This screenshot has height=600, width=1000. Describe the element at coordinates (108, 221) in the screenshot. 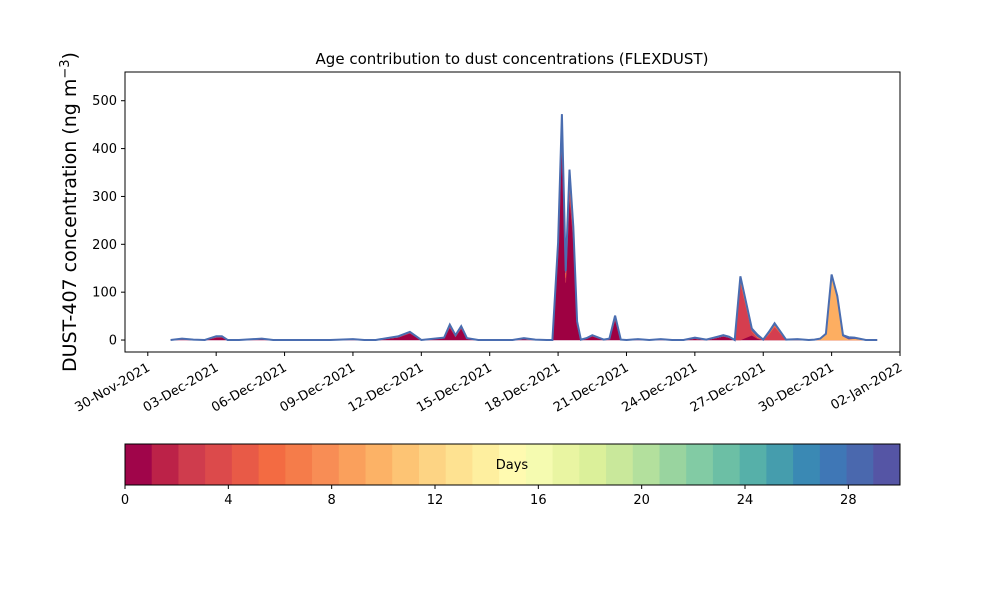

I see `y-axis: 0 100 200 300 400 500` at that location.